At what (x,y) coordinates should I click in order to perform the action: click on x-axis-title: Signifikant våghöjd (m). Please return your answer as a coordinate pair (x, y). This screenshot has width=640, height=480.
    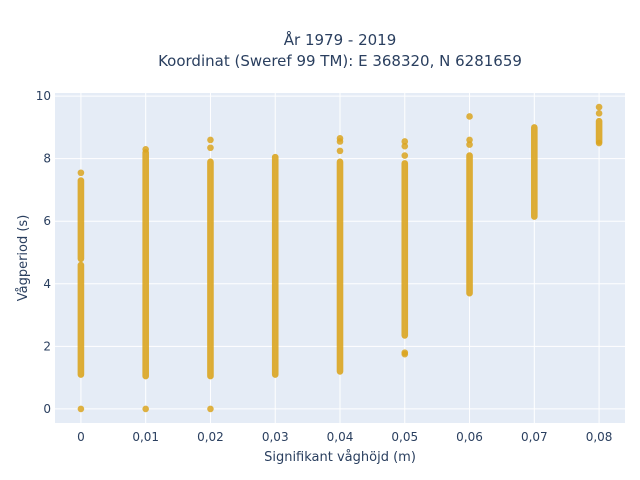
    Looking at the image, I should click on (340, 457).